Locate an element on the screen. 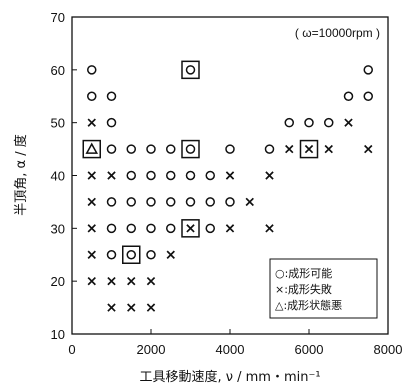  x-tick-label: 6000 is located at coordinates (309, 349).